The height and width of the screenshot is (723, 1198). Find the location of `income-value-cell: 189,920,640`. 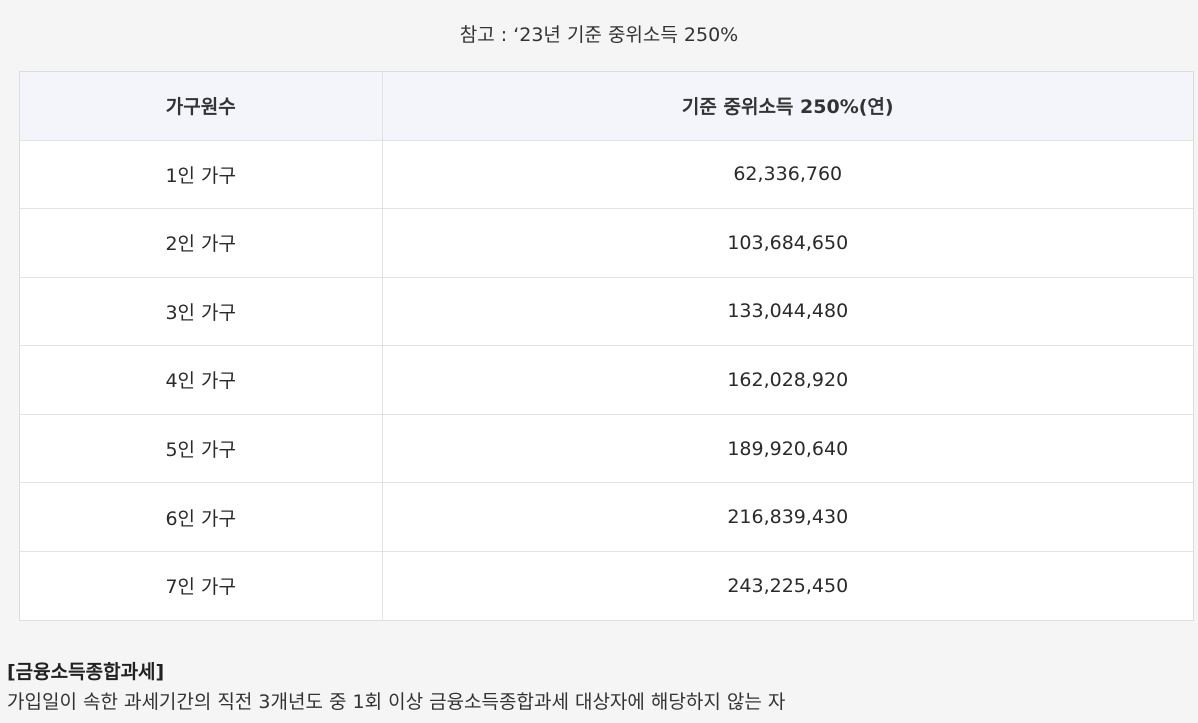

income-value-cell: 189,920,640 is located at coordinates (787, 449).